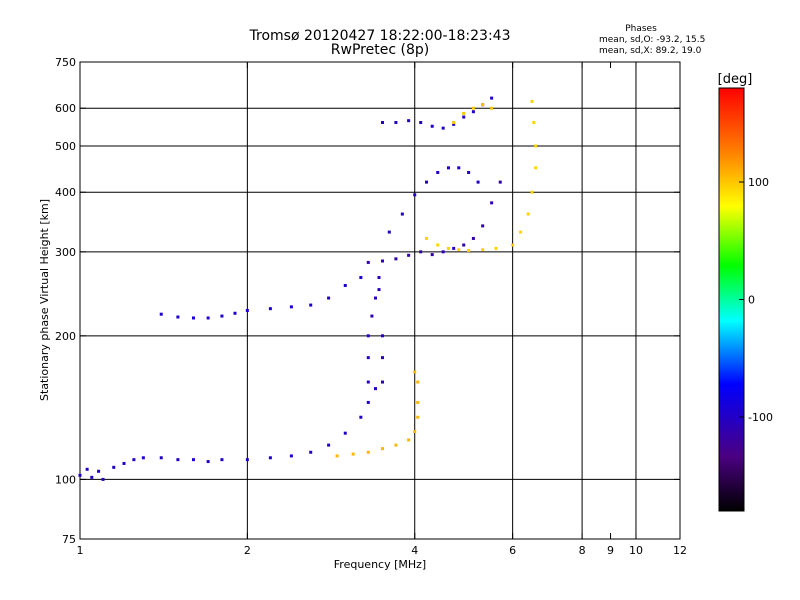 Image resolution: width=800 pixels, height=600 pixels. What do you see at coordinates (650, 51) in the screenshot?
I see `phase-box-line-x: mean, sd,X: 89.2, 19.0` at bounding box center [650, 51].